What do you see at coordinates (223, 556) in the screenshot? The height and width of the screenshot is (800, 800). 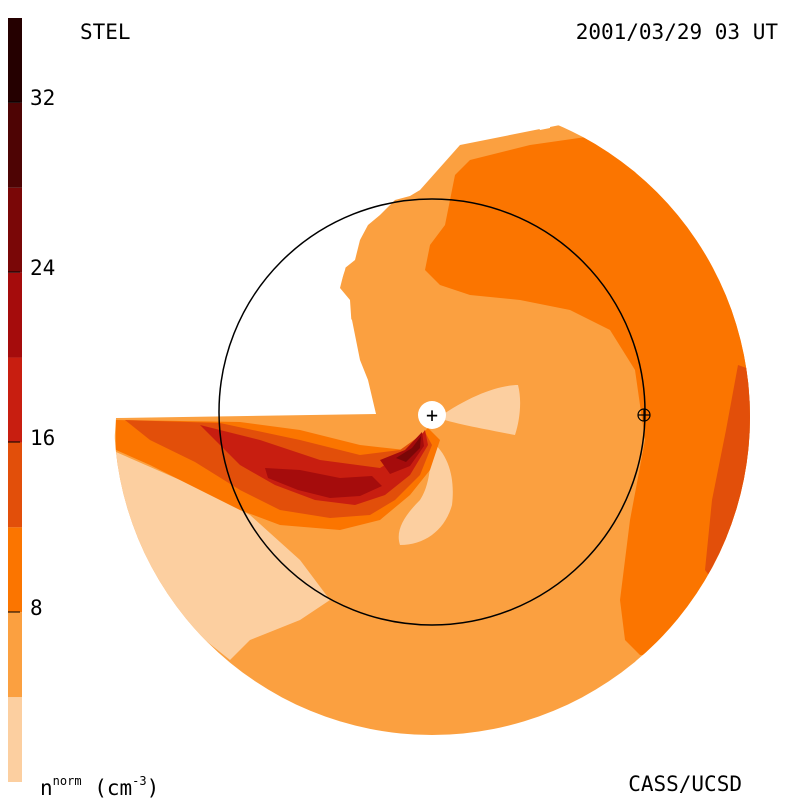 I see `region-level-0-bottomleft` at bounding box center [223, 556].